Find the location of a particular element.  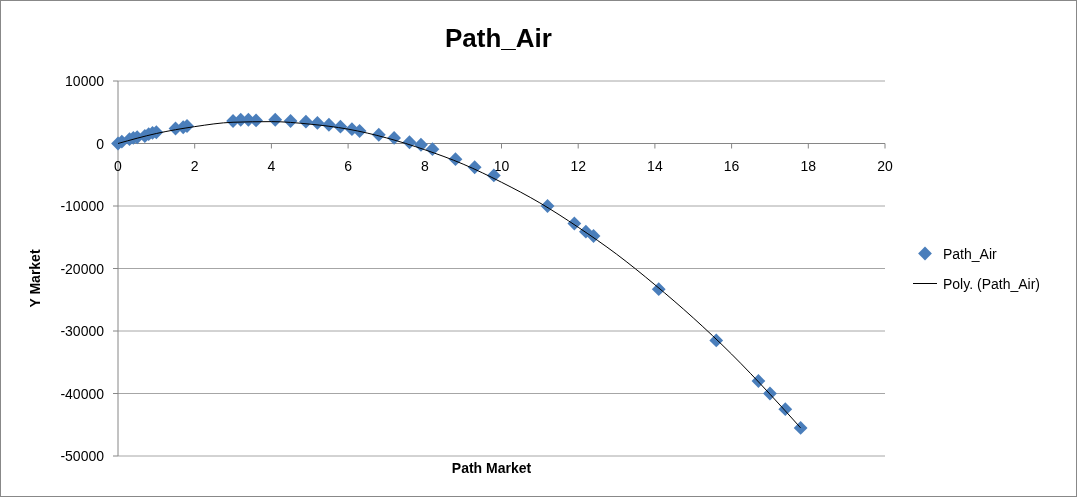

y-tick-label: -50000 is located at coordinates (82, 456).